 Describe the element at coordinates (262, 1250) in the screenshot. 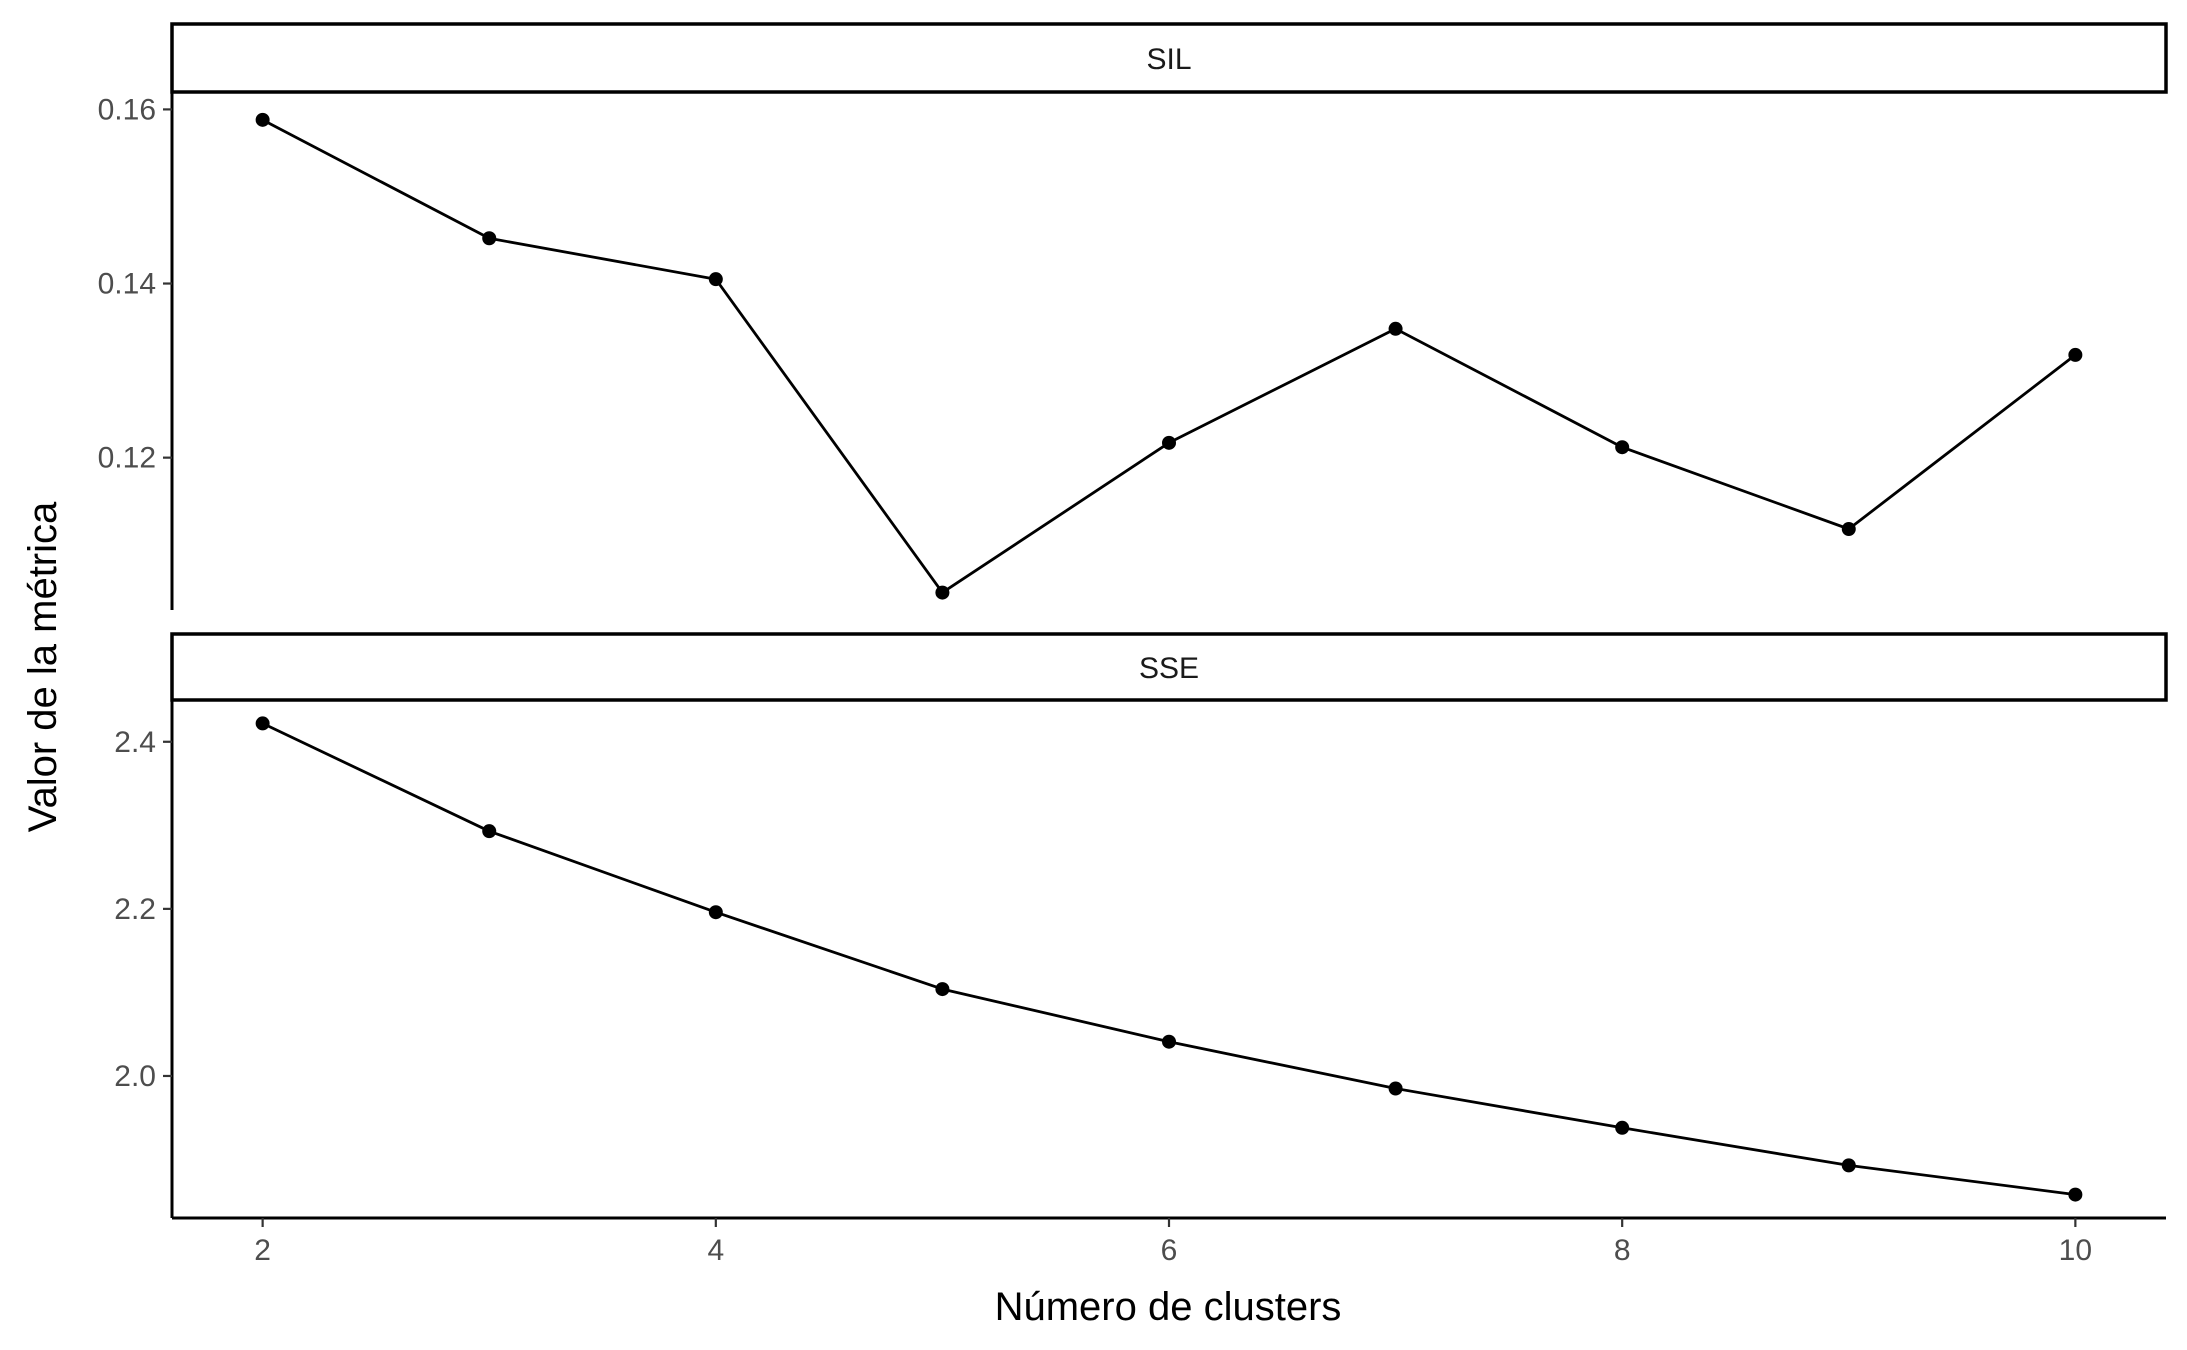

I see `x-tick-label: 2` at that location.